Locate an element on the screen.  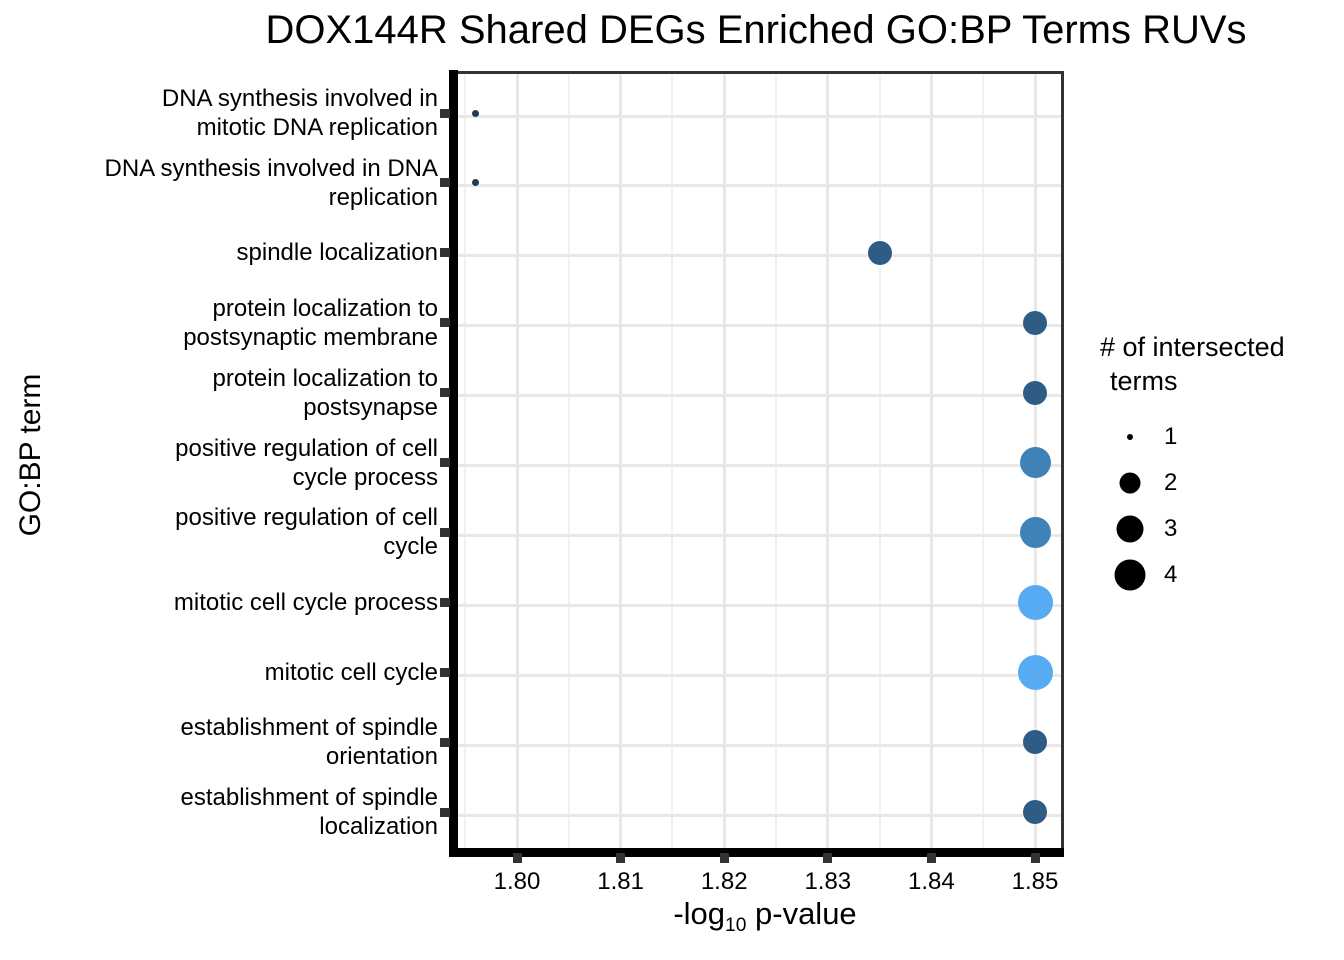
legend-item-label: 1 is located at coordinates (1171, 436).